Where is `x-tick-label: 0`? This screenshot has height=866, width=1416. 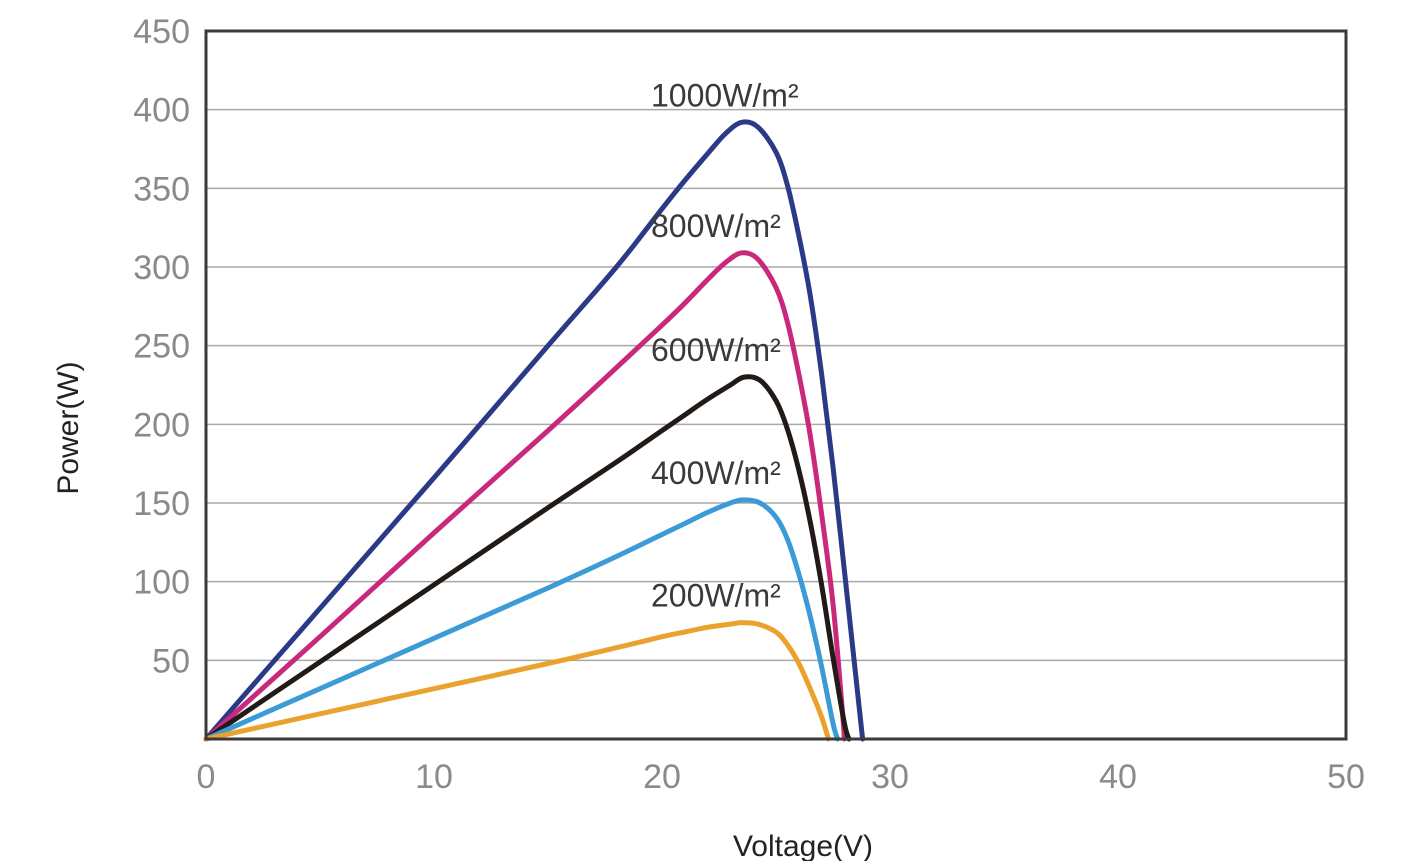 x-tick-label: 0 is located at coordinates (206, 777).